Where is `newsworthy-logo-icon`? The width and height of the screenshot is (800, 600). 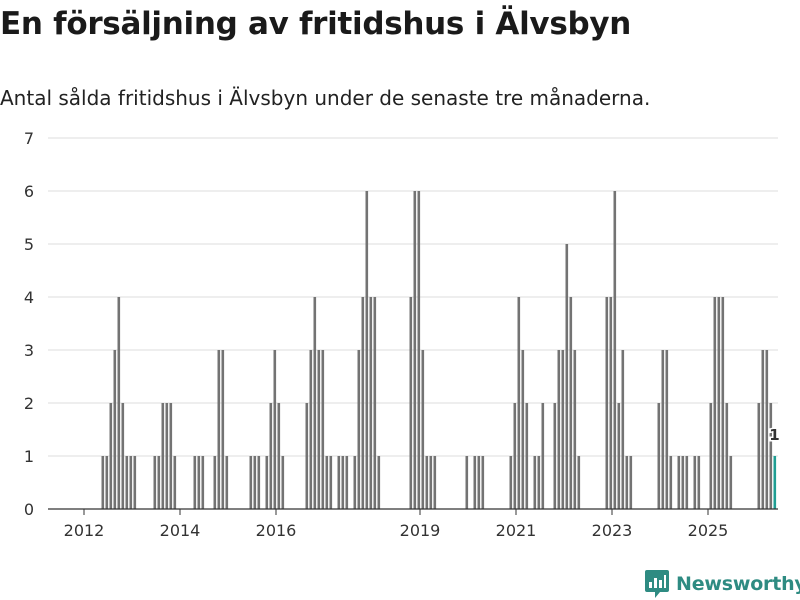
newsworthy-logo-icon is located at coordinates (657, 584).